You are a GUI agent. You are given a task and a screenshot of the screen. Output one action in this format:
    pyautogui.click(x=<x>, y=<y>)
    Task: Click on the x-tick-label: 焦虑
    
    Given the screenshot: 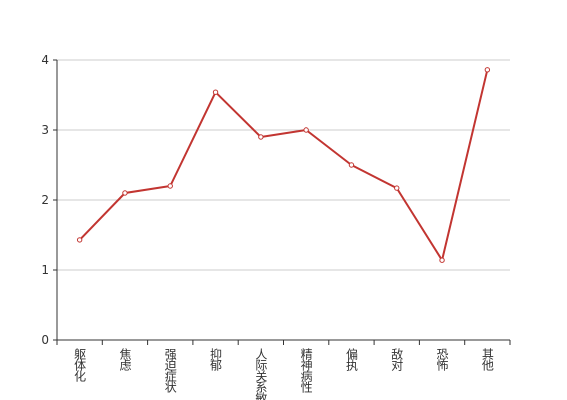 What is the action you would take?
    pyautogui.click(x=125, y=359)
    